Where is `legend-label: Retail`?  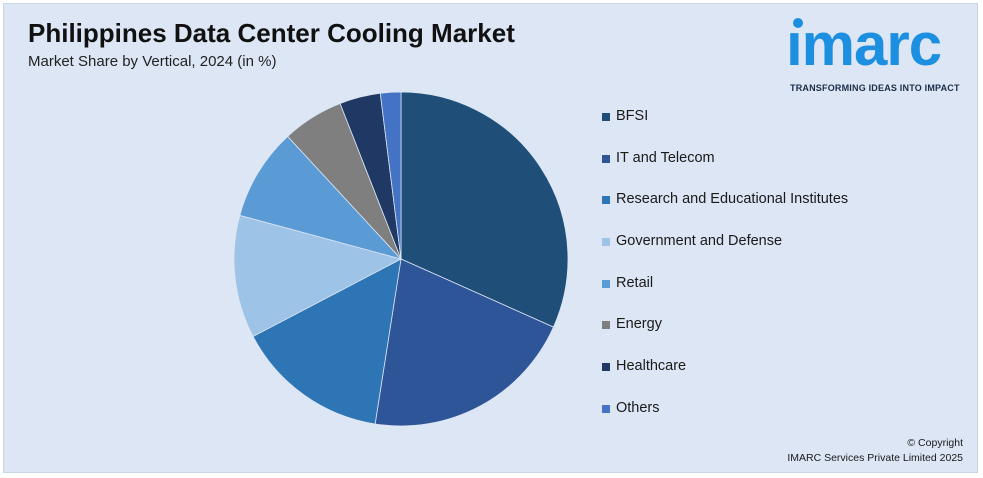
legend-label: Retail is located at coordinates (635, 282).